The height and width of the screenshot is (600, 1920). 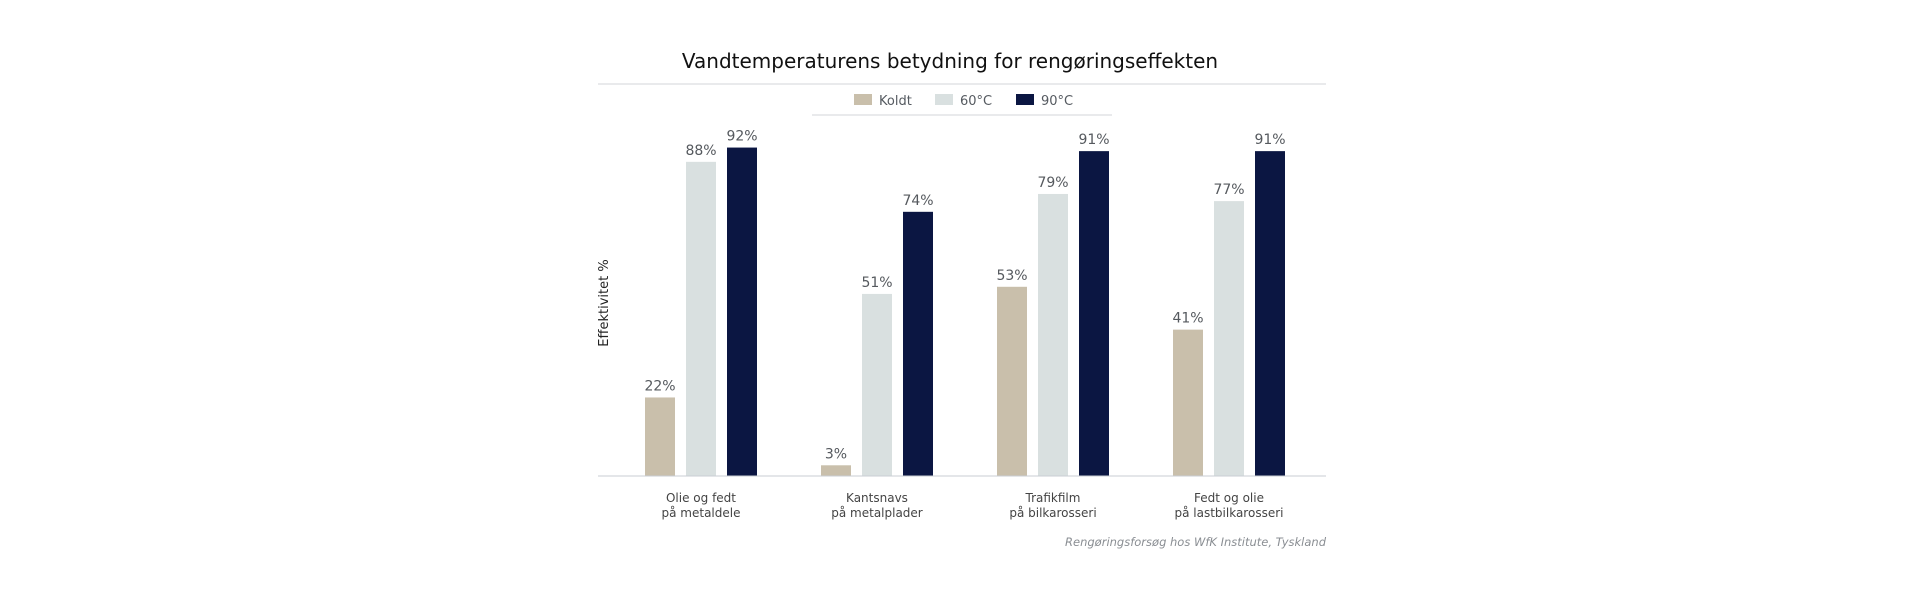 I want to click on value-label-2-2: 91%, so click(x=1093, y=140).